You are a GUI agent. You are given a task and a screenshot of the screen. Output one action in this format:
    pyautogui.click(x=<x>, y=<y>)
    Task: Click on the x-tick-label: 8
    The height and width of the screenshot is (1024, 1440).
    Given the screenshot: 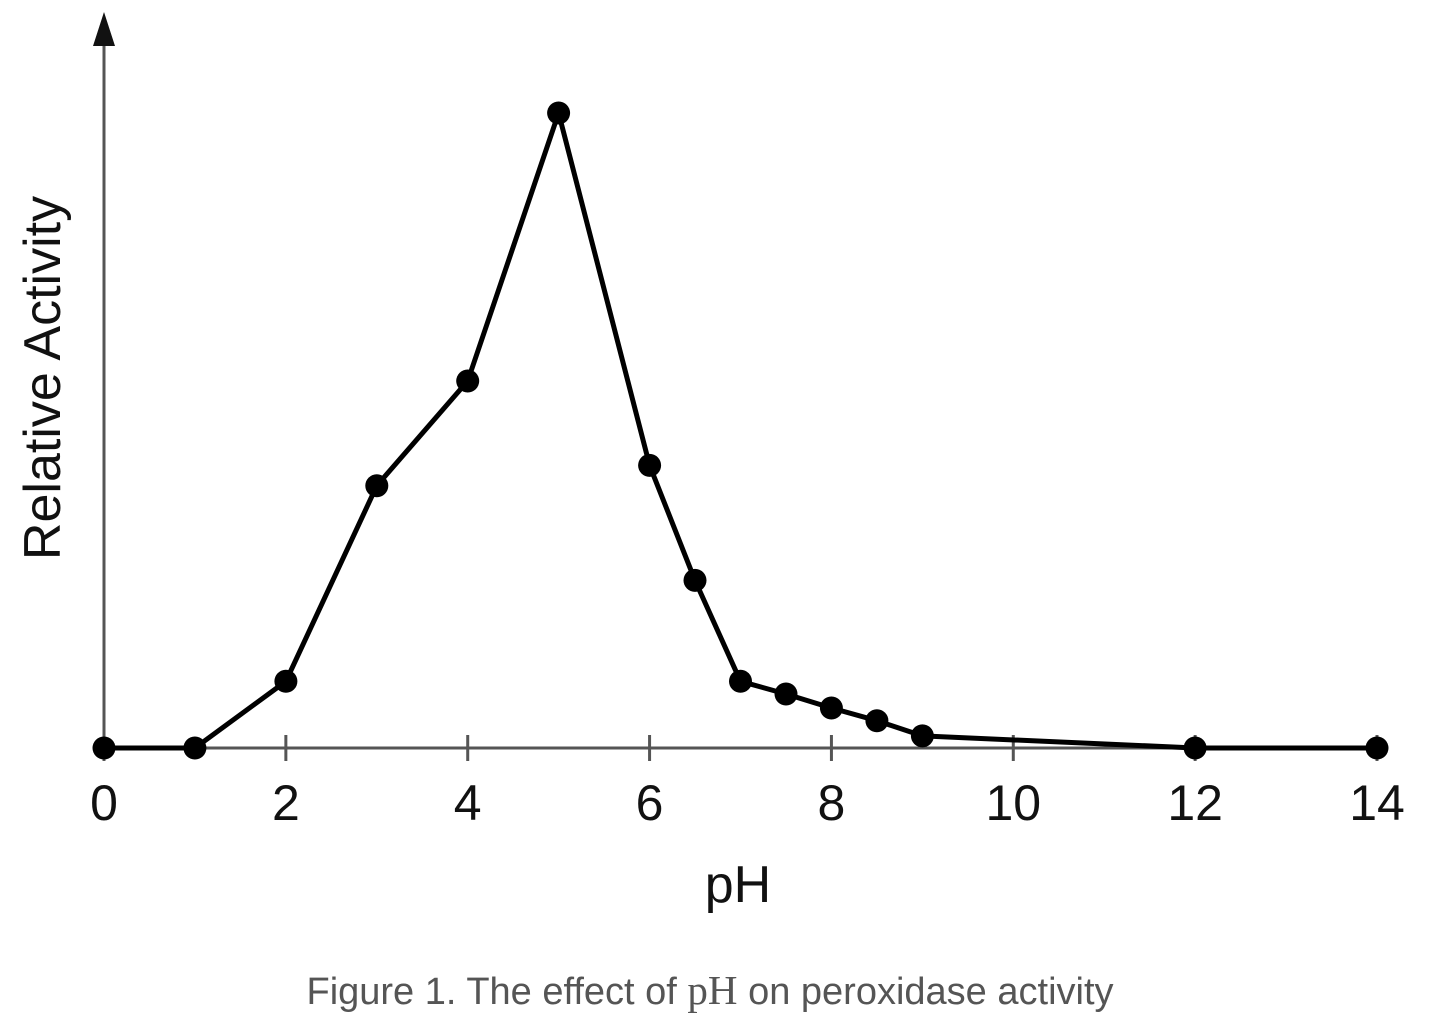 What is the action you would take?
    pyautogui.click(x=832, y=803)
    